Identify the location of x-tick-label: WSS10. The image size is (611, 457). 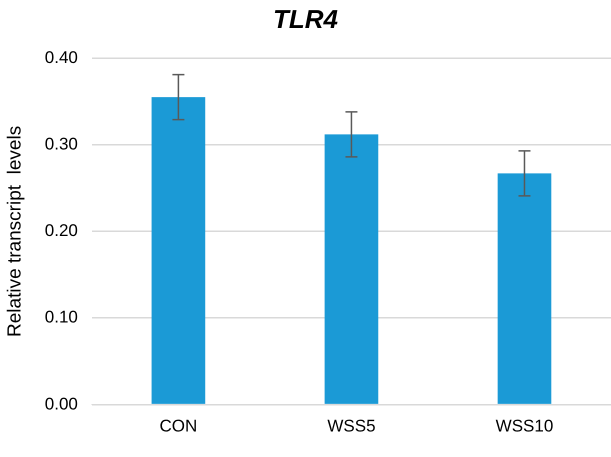
(525, 426).